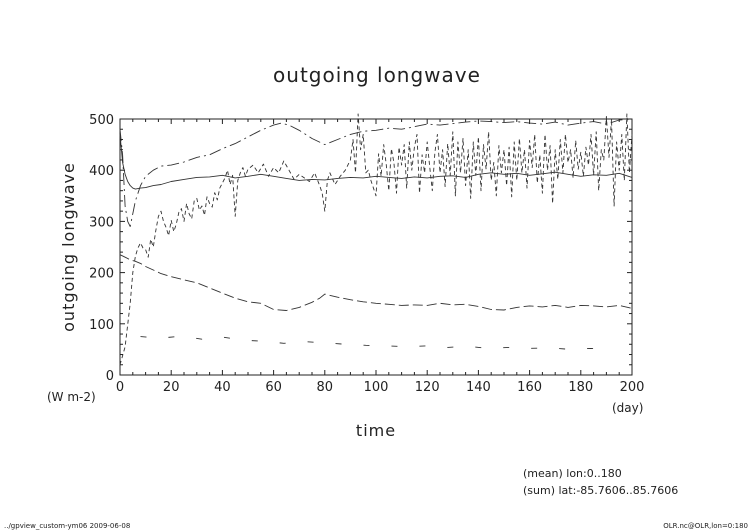  Describe the element at coordinates (68, 247) in the screenshot. I see `y-axis-label: outgoing longwave` at that location.